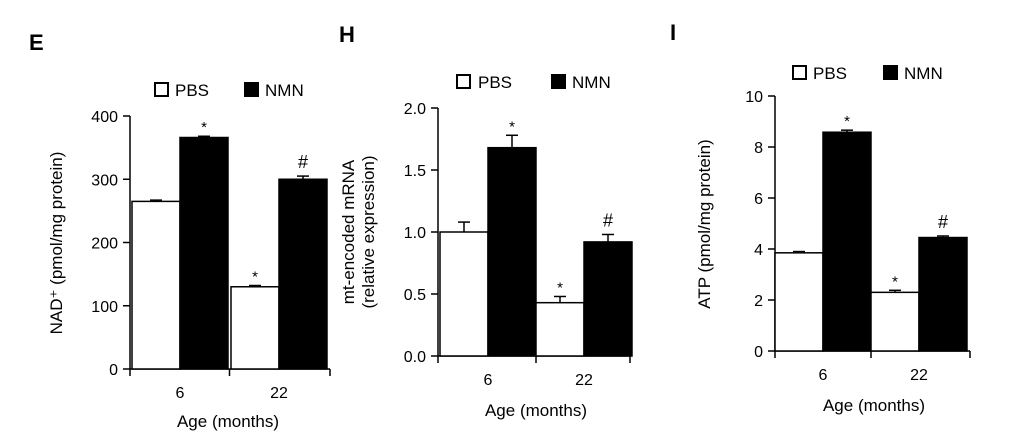  I want to click on y-tick-label: 200, so click(104, 244).